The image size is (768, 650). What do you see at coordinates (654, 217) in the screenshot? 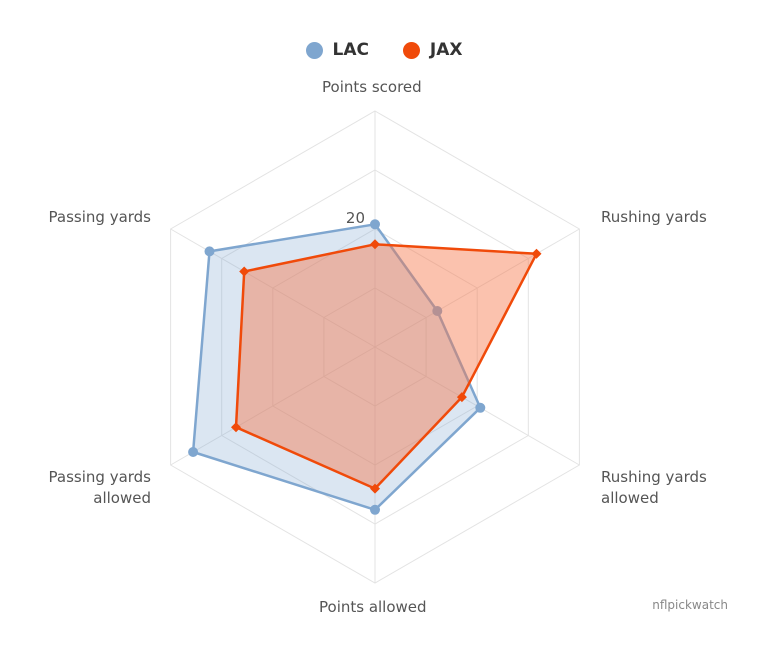
I see `axis-label-rushing-yards: Rushing yards` at bounding box center [654, 217].